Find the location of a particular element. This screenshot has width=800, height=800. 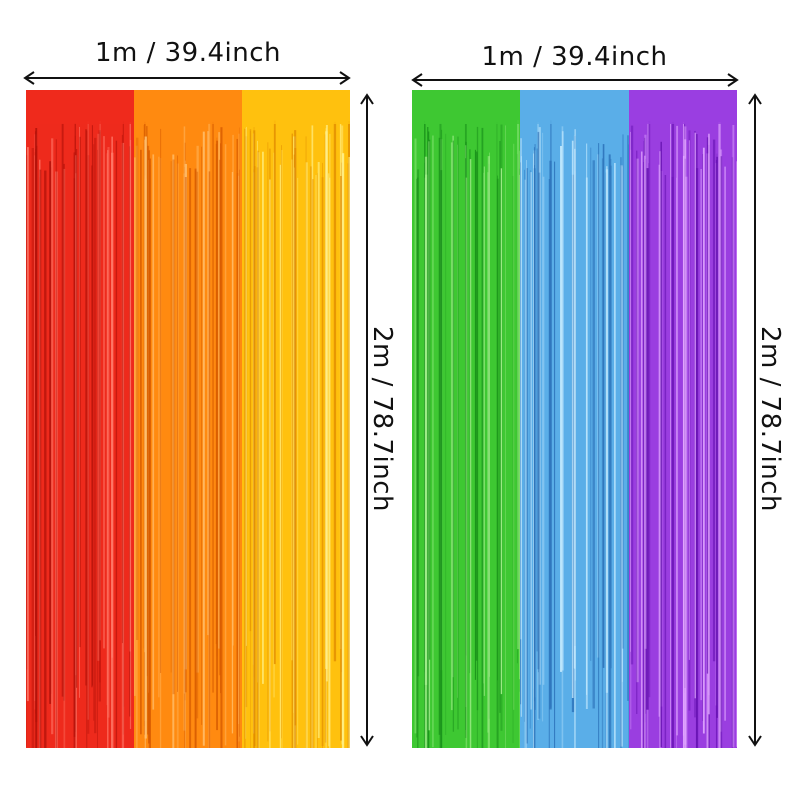

width-arrow-left is located at coordinates (187, 77).